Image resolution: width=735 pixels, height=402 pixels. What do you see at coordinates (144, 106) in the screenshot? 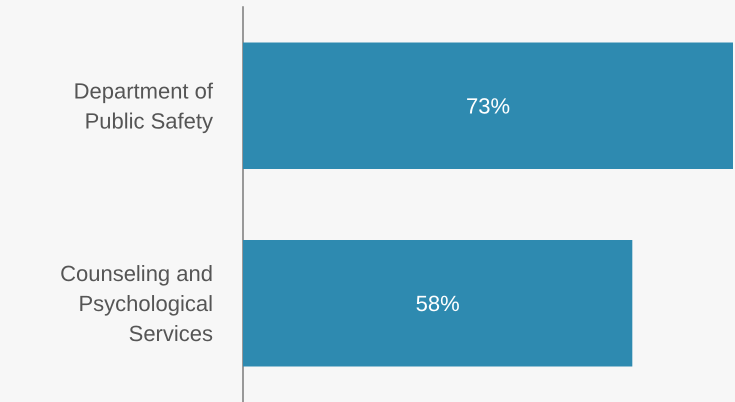
I see `y-tick-label: Department of Public Safety` at bounding box center [144, 106].